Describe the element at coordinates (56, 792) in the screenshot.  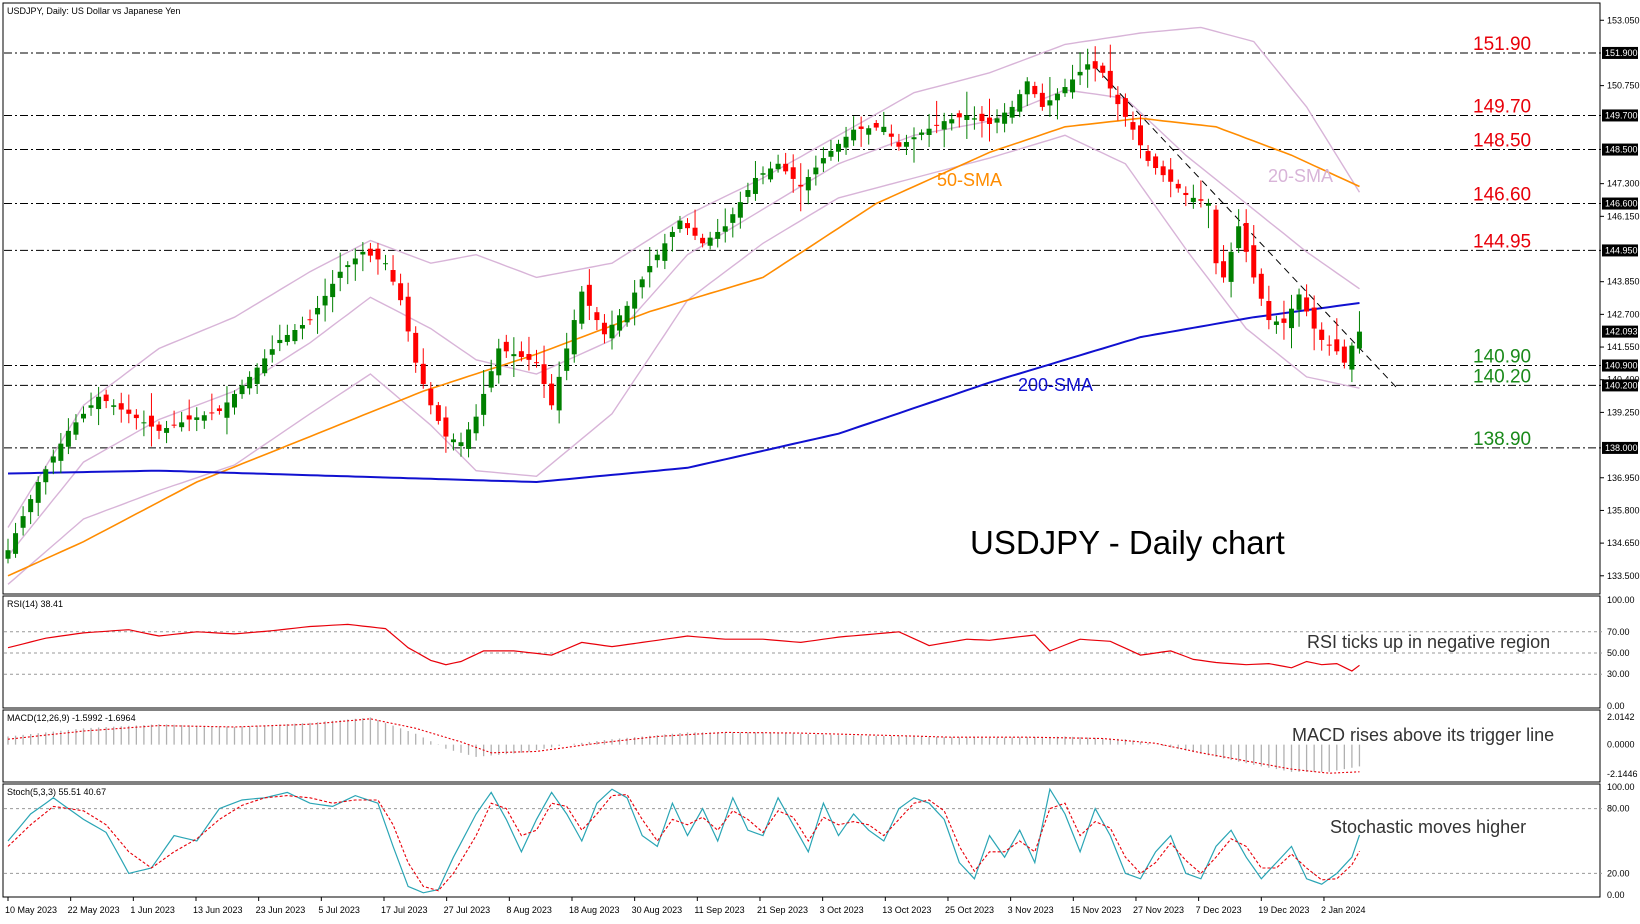
I see `stoch-header: Stoch(5,3,3) 55.51 40.67` at that location.